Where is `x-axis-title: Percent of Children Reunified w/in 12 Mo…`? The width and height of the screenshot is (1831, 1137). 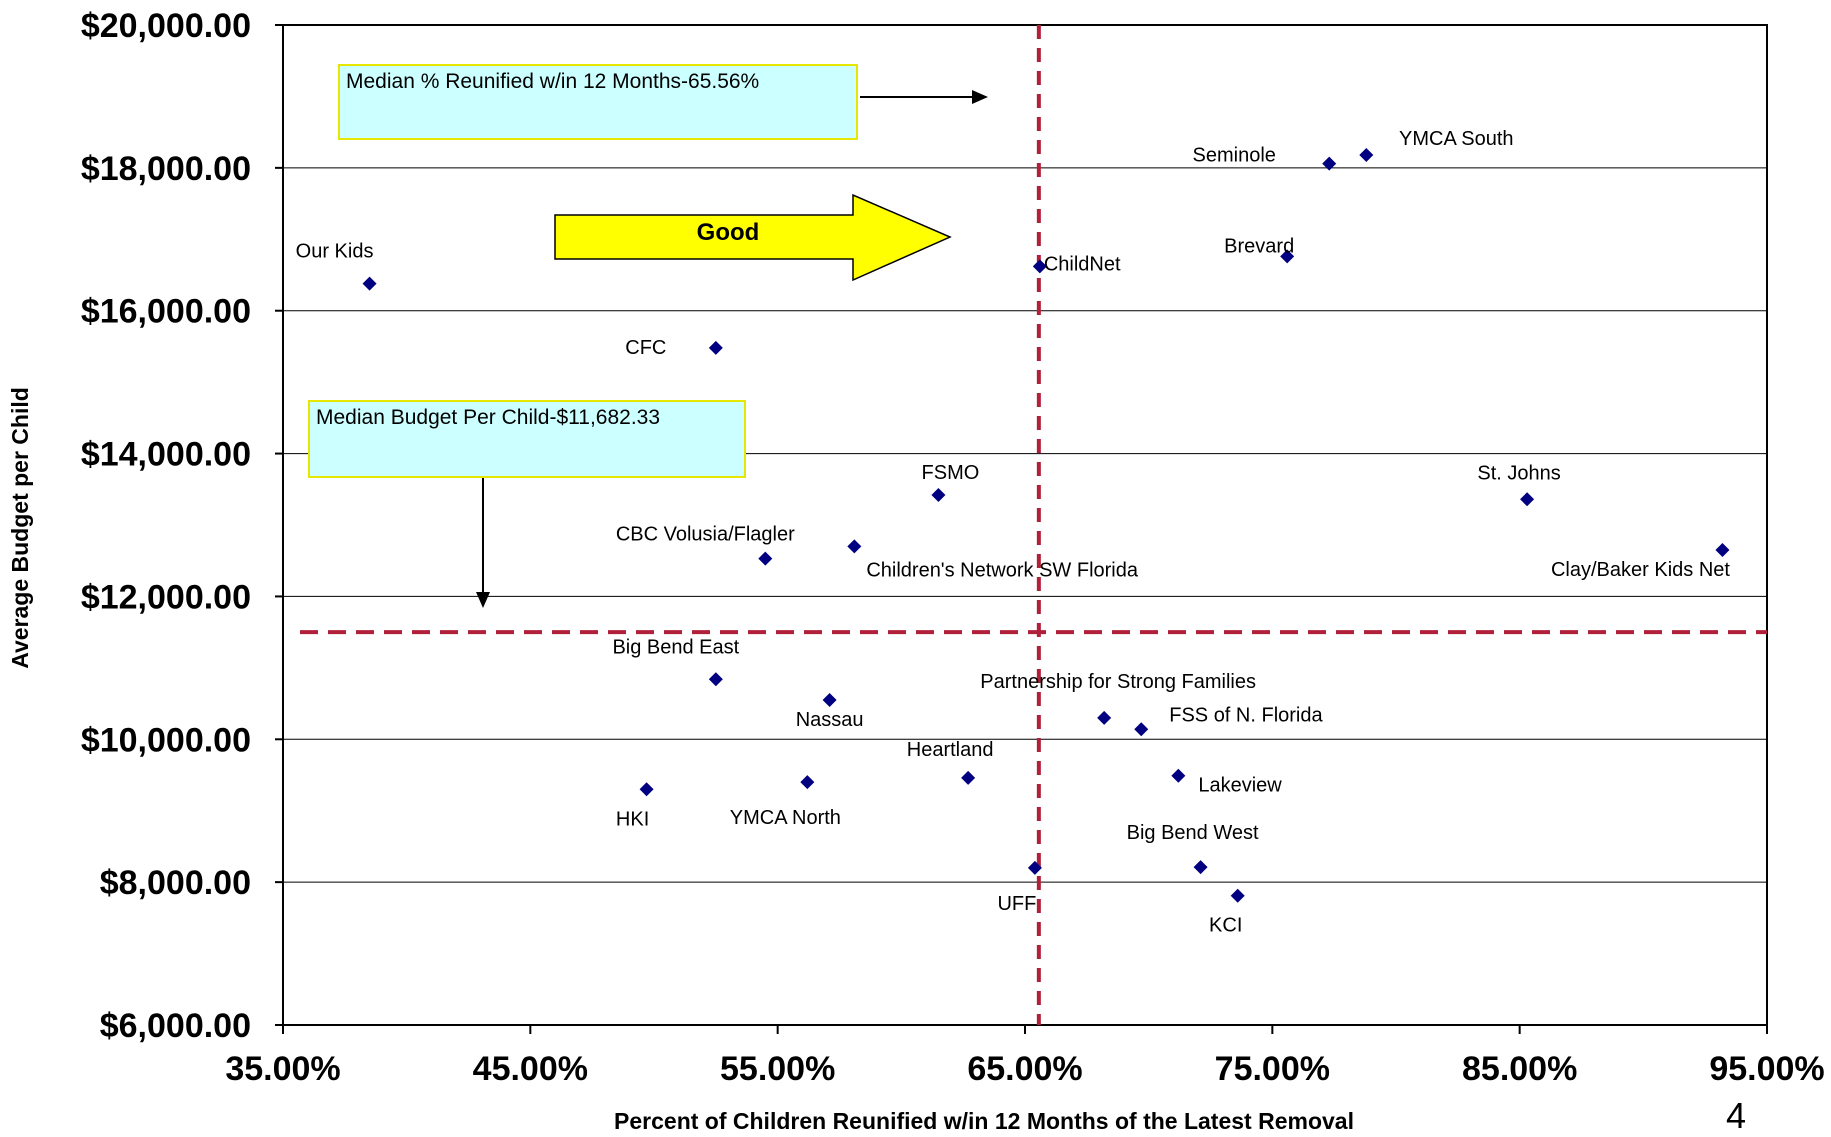 x-axis-title: Percent of Children Reunified w/in 12 Mo… is located at coordinates (984, 1121).